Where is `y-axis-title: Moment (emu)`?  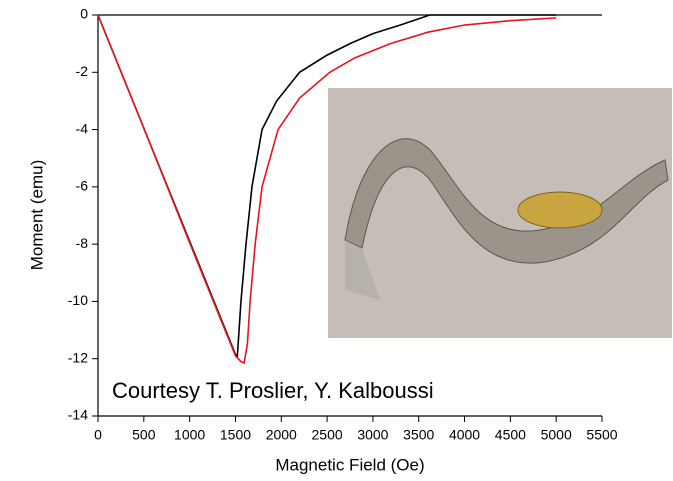
y-axis-title: Moment (emu) is located at coordinates (36, 215).